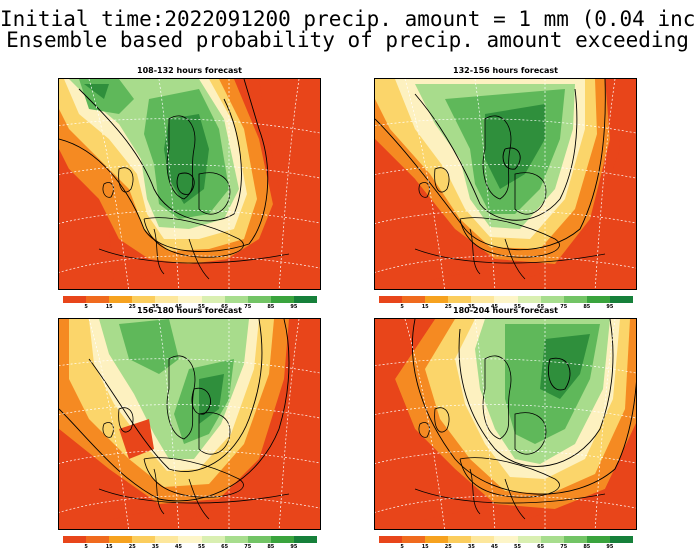  I want to click on colorbar-label: 45, so click(494, 307).